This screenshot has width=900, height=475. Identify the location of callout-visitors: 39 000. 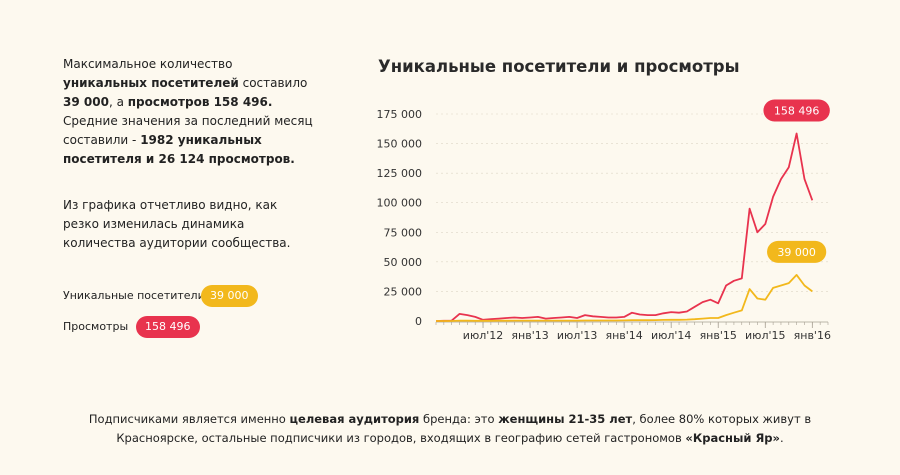
(797, 251).